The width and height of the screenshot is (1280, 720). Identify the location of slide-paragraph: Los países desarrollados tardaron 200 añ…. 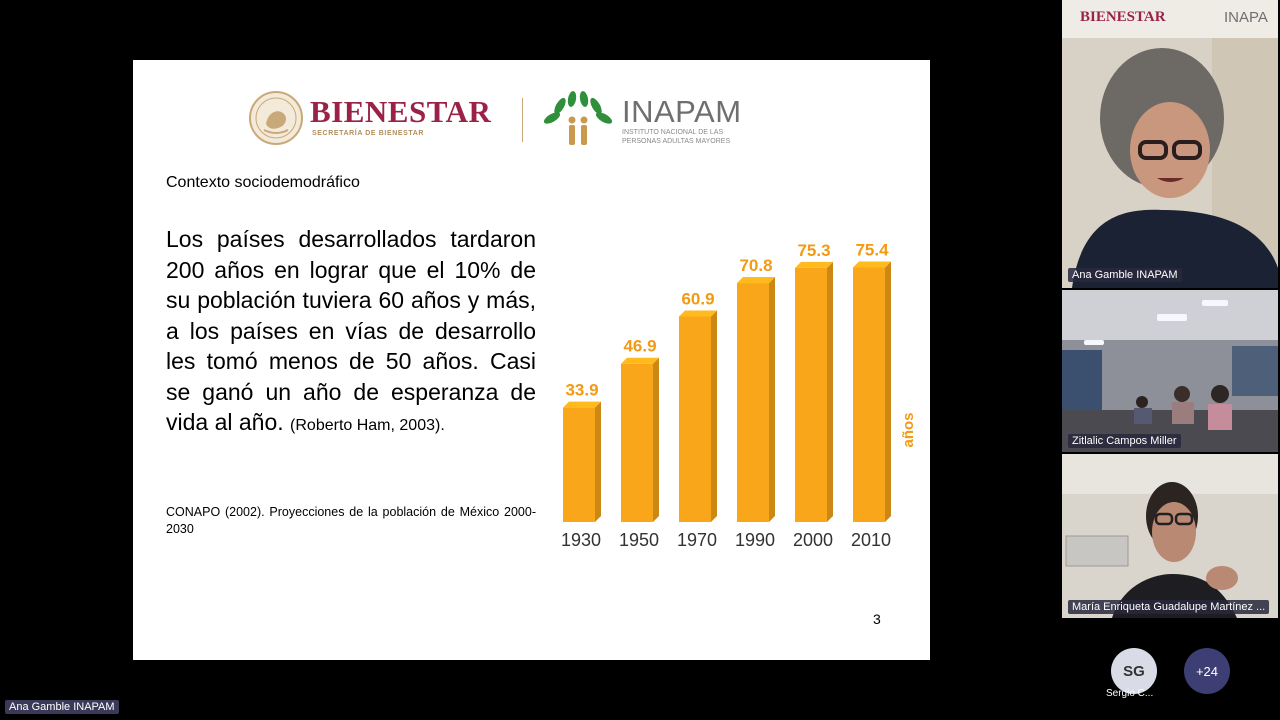
(351, 333).